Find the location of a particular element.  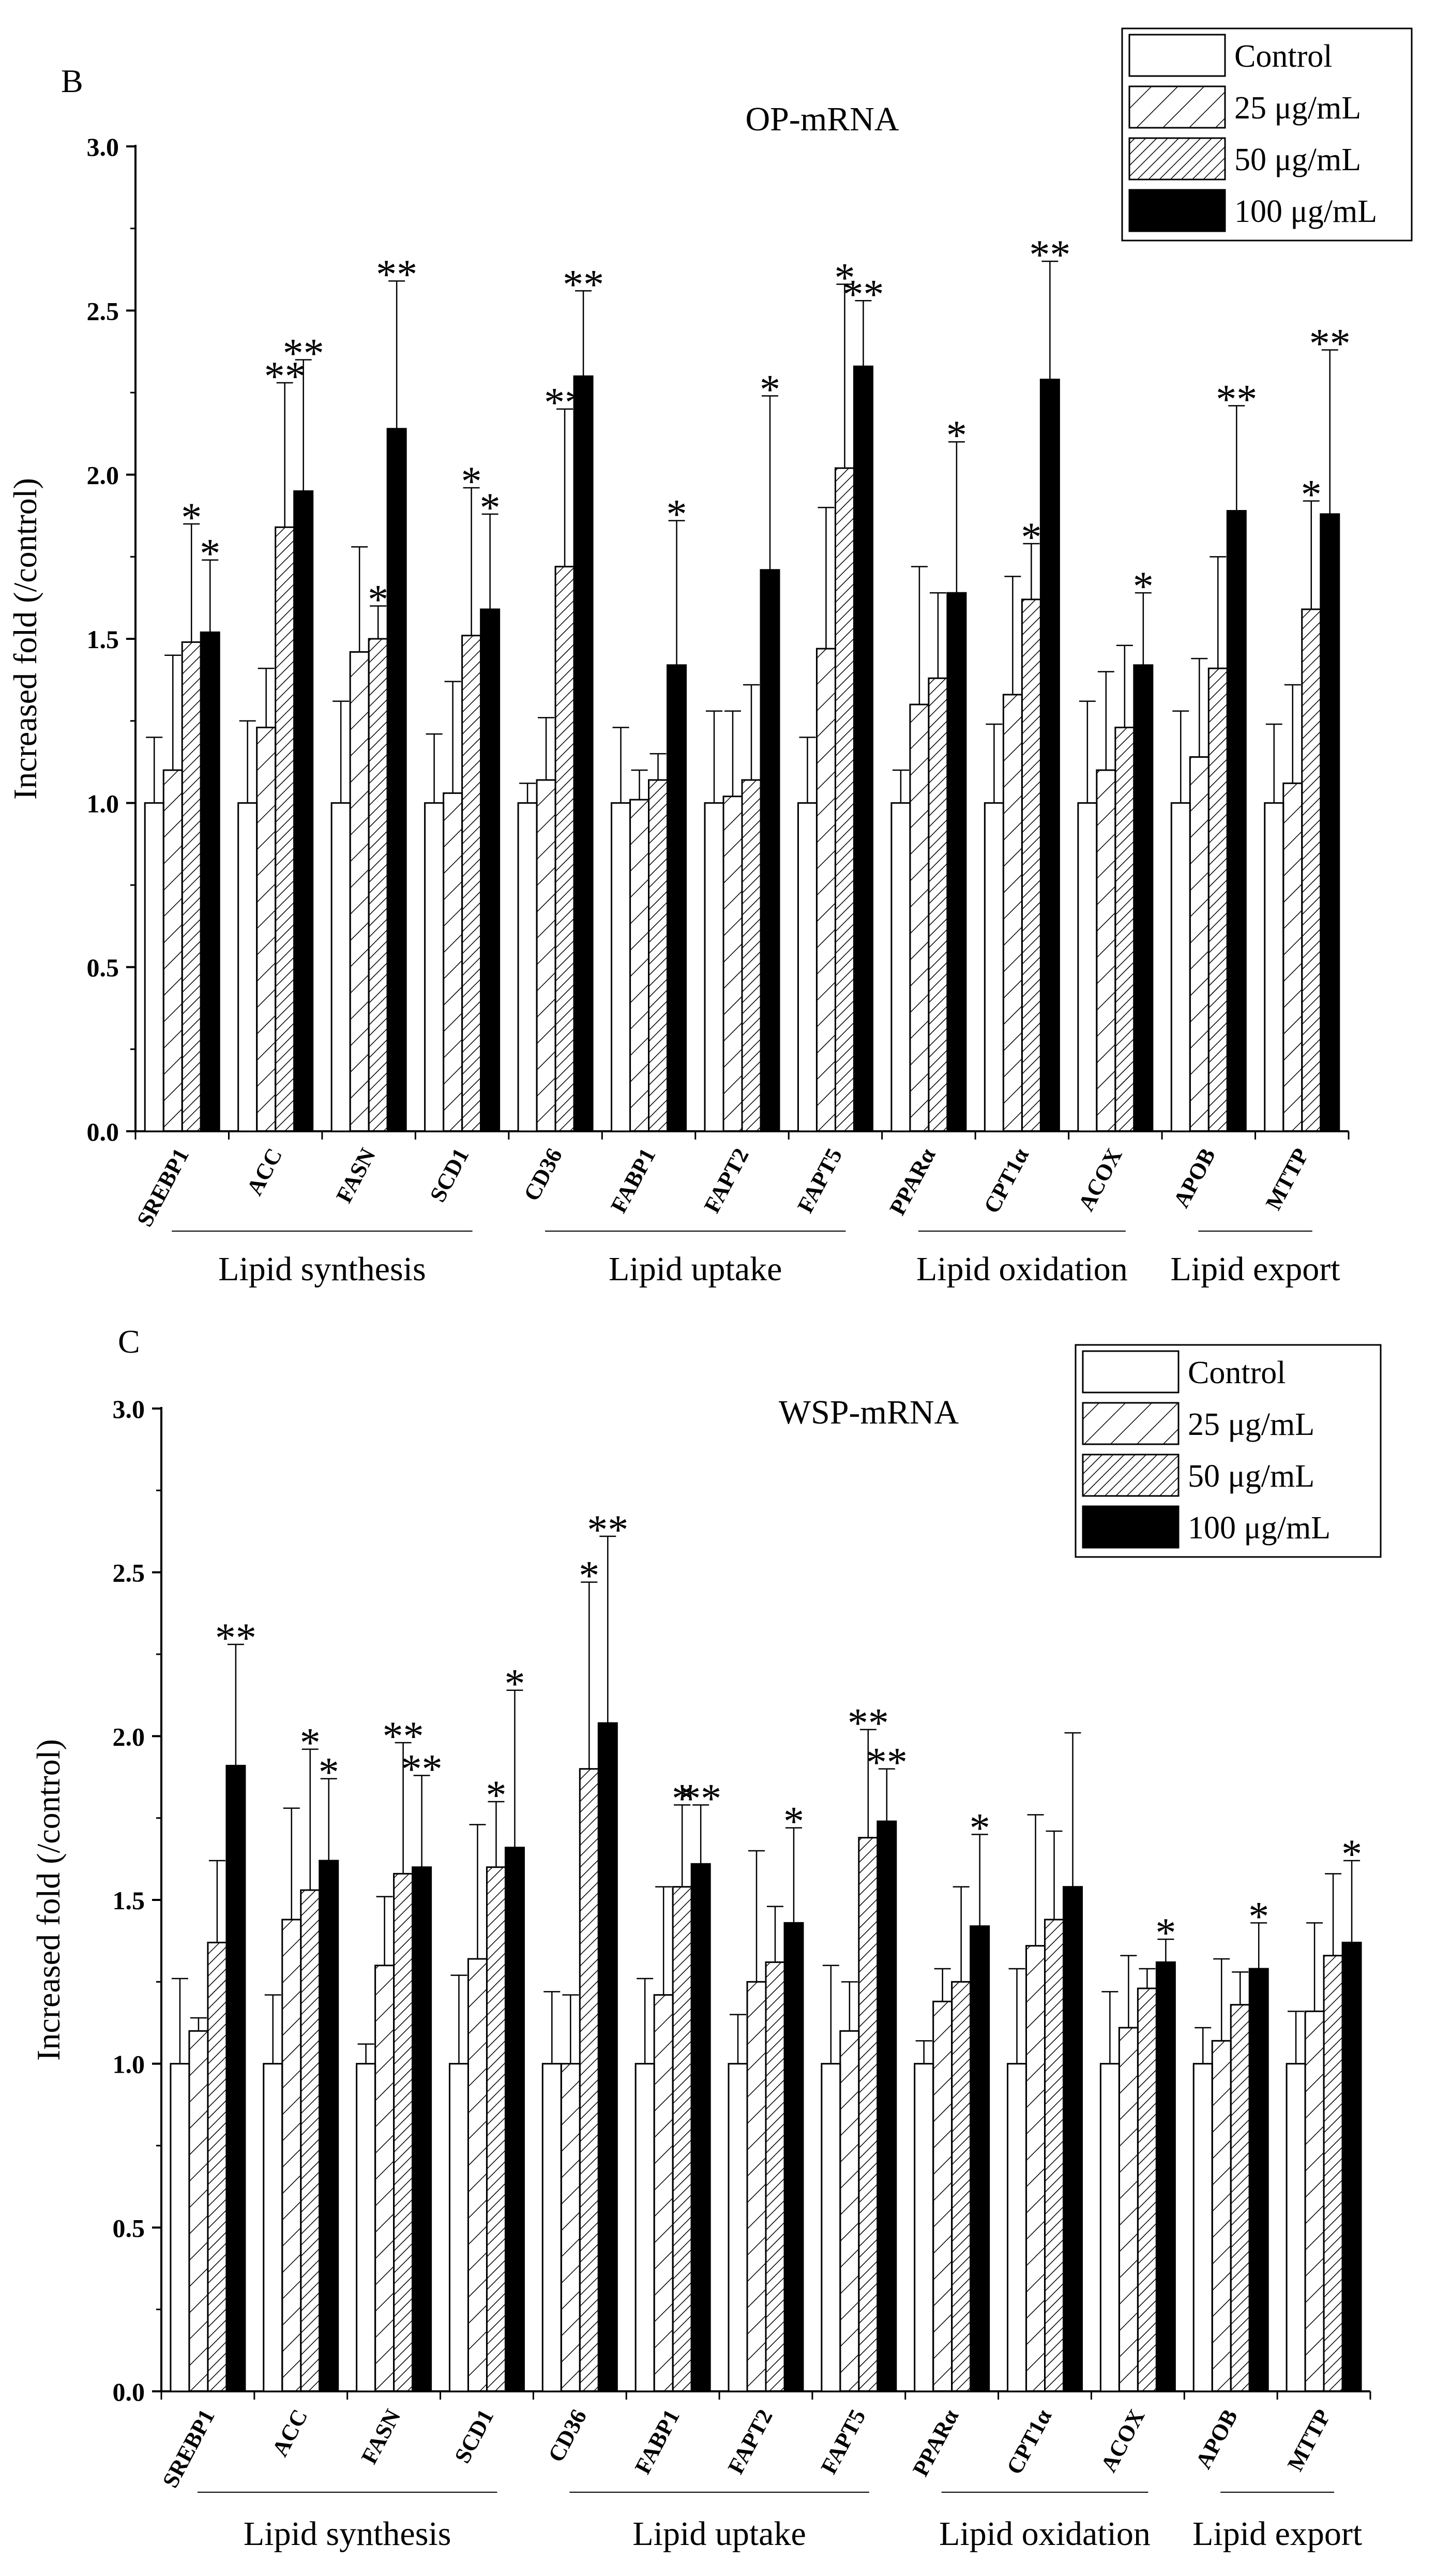

panel-label: C is located at coordinates (129, 1341).